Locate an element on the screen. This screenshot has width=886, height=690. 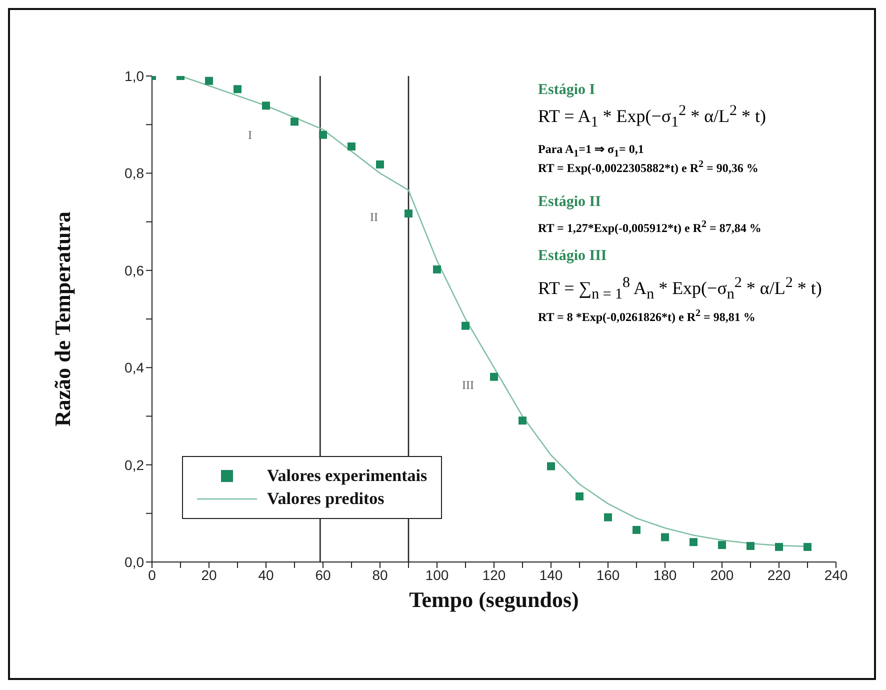
x-tick-label: 180 is located at coordinates (665, 574).